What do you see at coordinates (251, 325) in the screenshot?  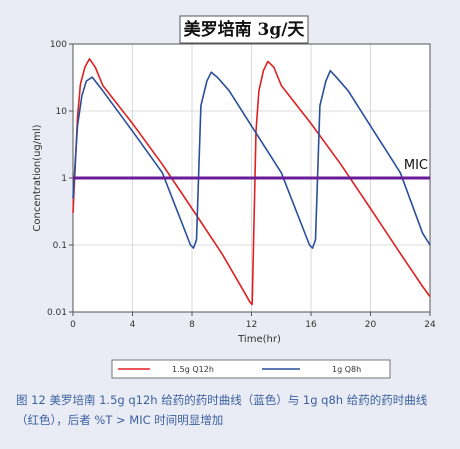 I see `x-tick-label: 12` at bounding box center [251, 325].